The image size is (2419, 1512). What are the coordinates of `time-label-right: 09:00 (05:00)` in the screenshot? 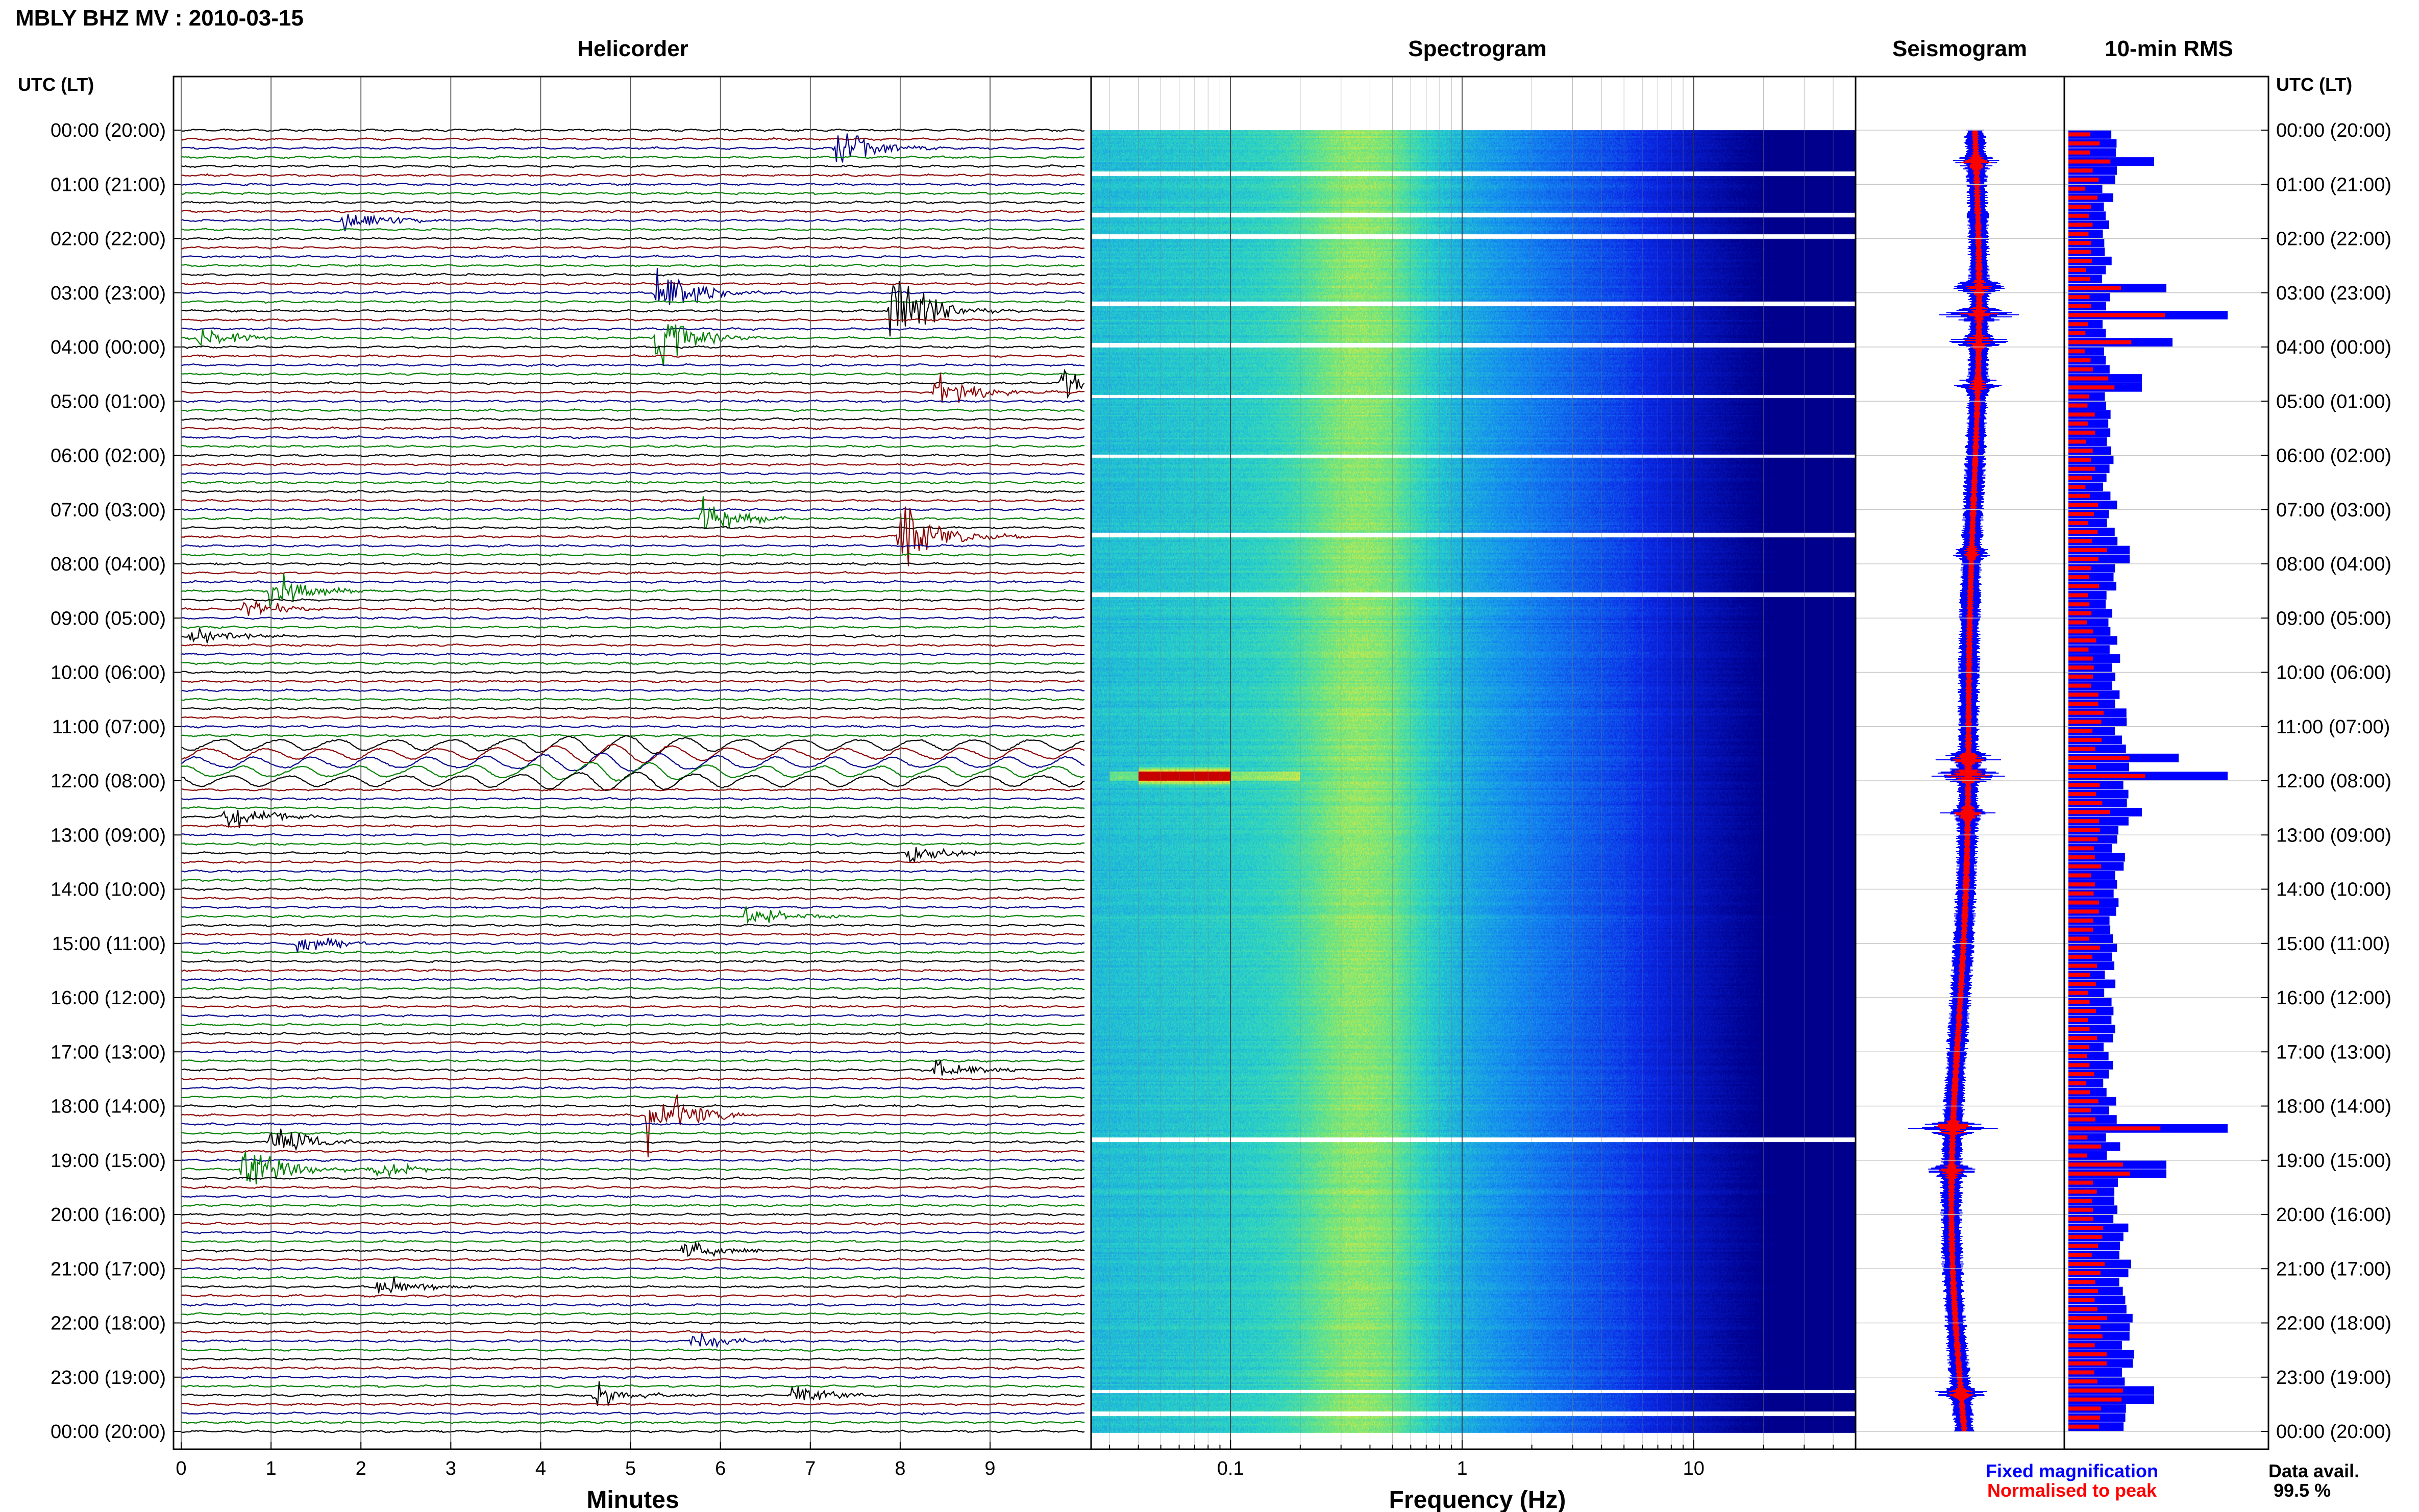 It's located at (2333, 618).